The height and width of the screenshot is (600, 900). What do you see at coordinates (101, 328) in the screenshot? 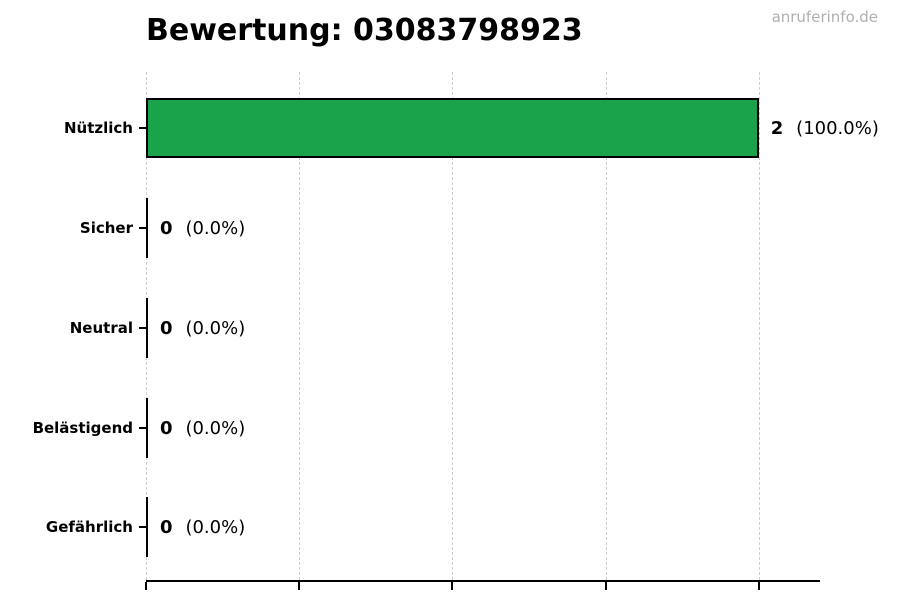
I see `category-label: Neutral` at bounding box center [101, 328].